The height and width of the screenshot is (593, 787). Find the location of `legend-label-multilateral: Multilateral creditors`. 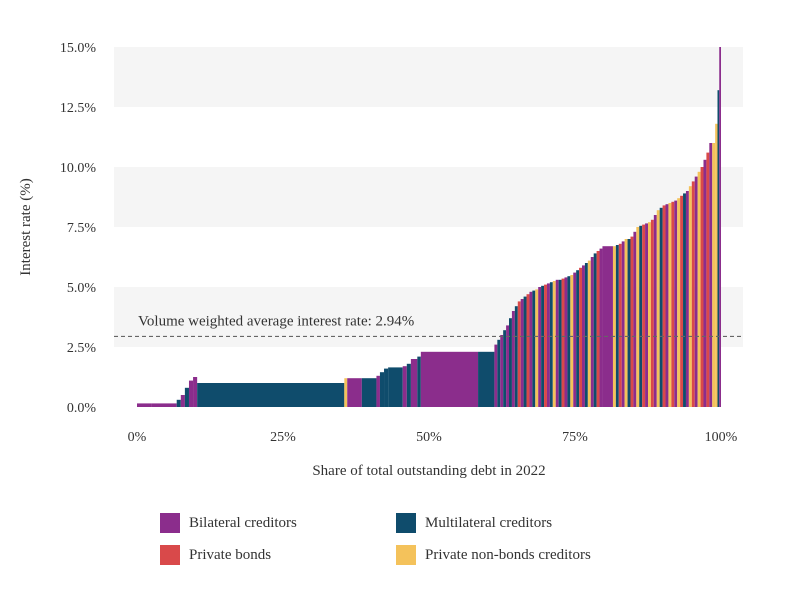

legend-label-multilateral: Multilateral creditors is located at coordinates (489, 522).